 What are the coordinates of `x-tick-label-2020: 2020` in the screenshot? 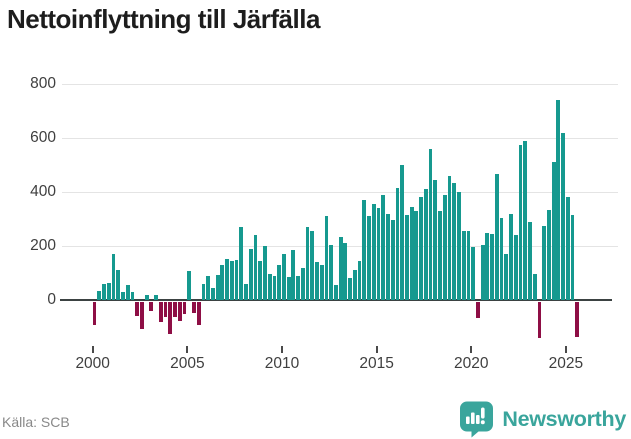 It's located at (471, 363).